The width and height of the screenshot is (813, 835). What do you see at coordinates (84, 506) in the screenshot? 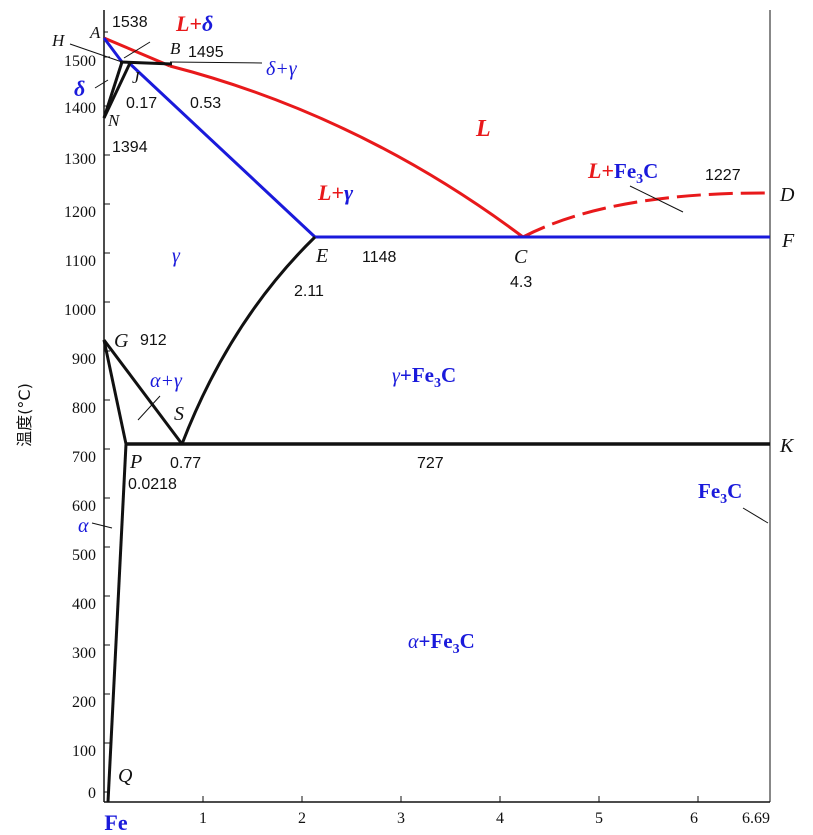
I see `y-tick-label: 600` at bounding box center [84, 506].